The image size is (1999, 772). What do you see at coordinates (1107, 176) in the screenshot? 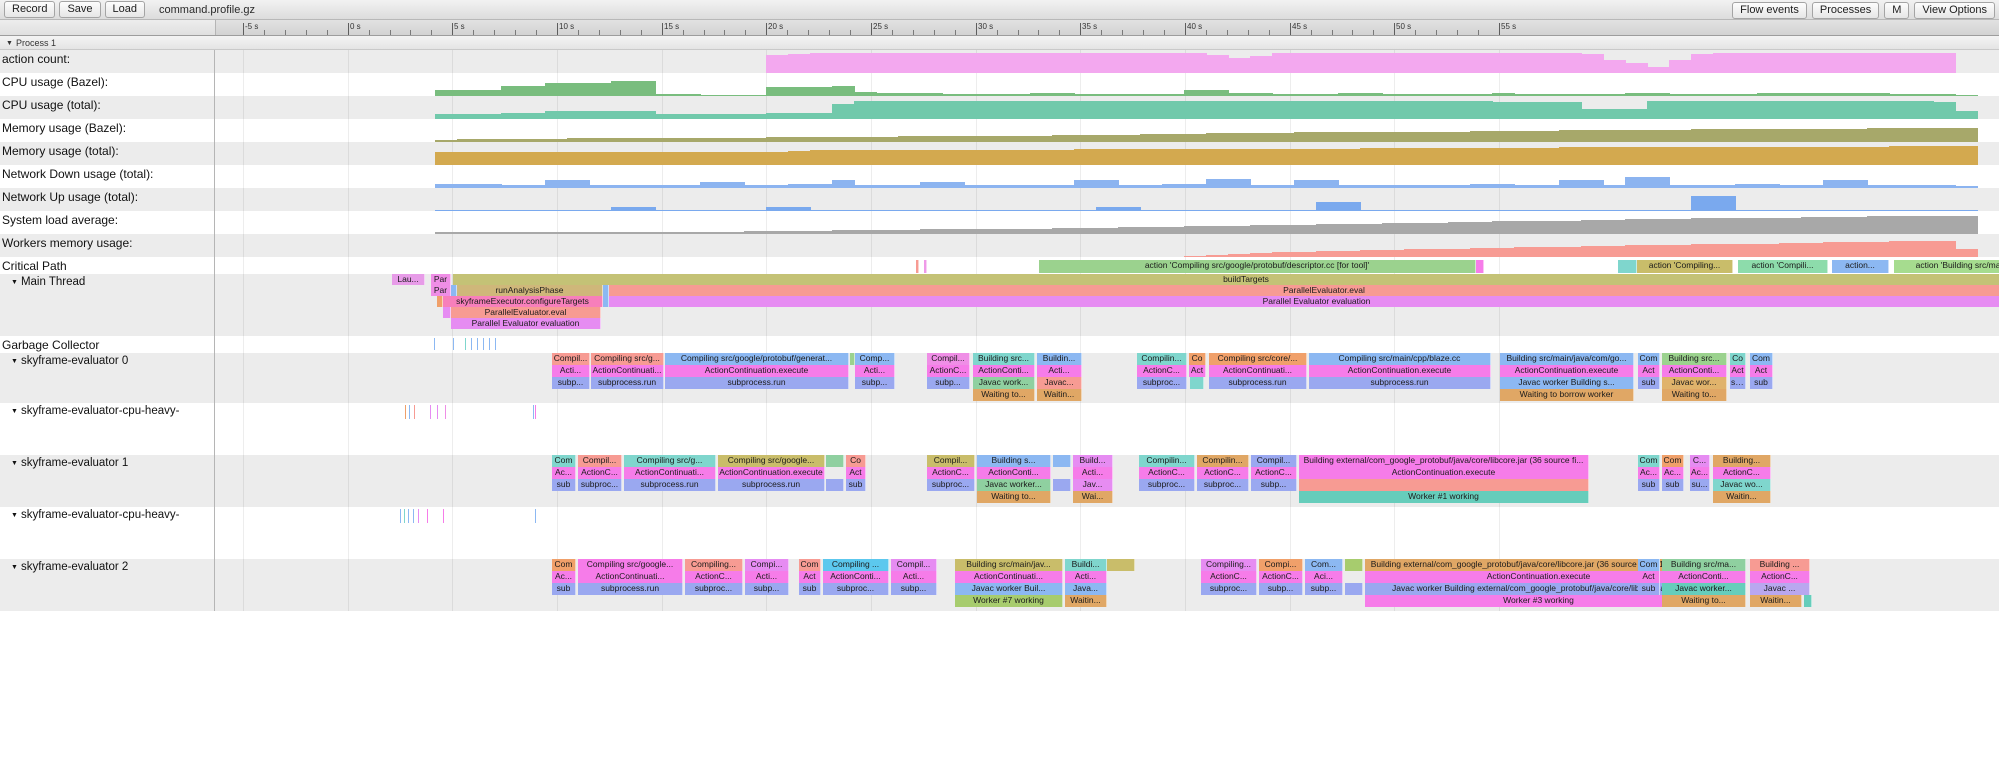
I see `network-down-usage-total-canvas` at bounding box center [1107, 176].